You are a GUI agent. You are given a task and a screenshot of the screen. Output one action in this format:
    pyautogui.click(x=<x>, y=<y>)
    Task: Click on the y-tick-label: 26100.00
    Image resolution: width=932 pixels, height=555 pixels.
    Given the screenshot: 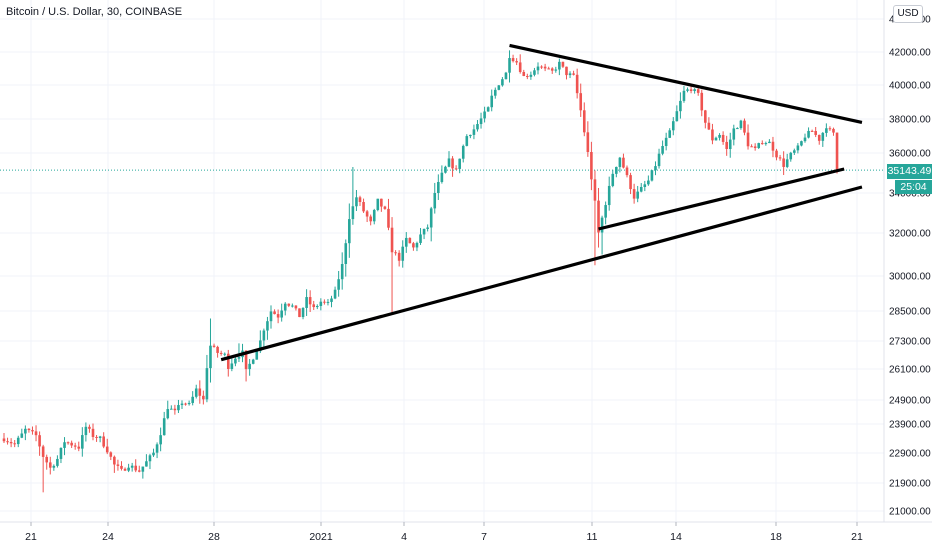 What is the action you would take?
    pyautogui.click(x=910, y=370)
    